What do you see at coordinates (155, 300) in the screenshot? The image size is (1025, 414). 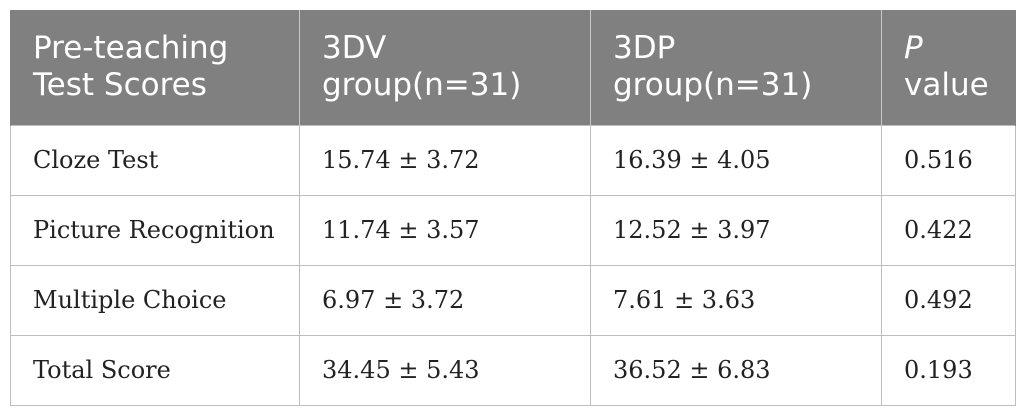 I see `row-label: Multiple Choice` at bounding box center [155, 300].